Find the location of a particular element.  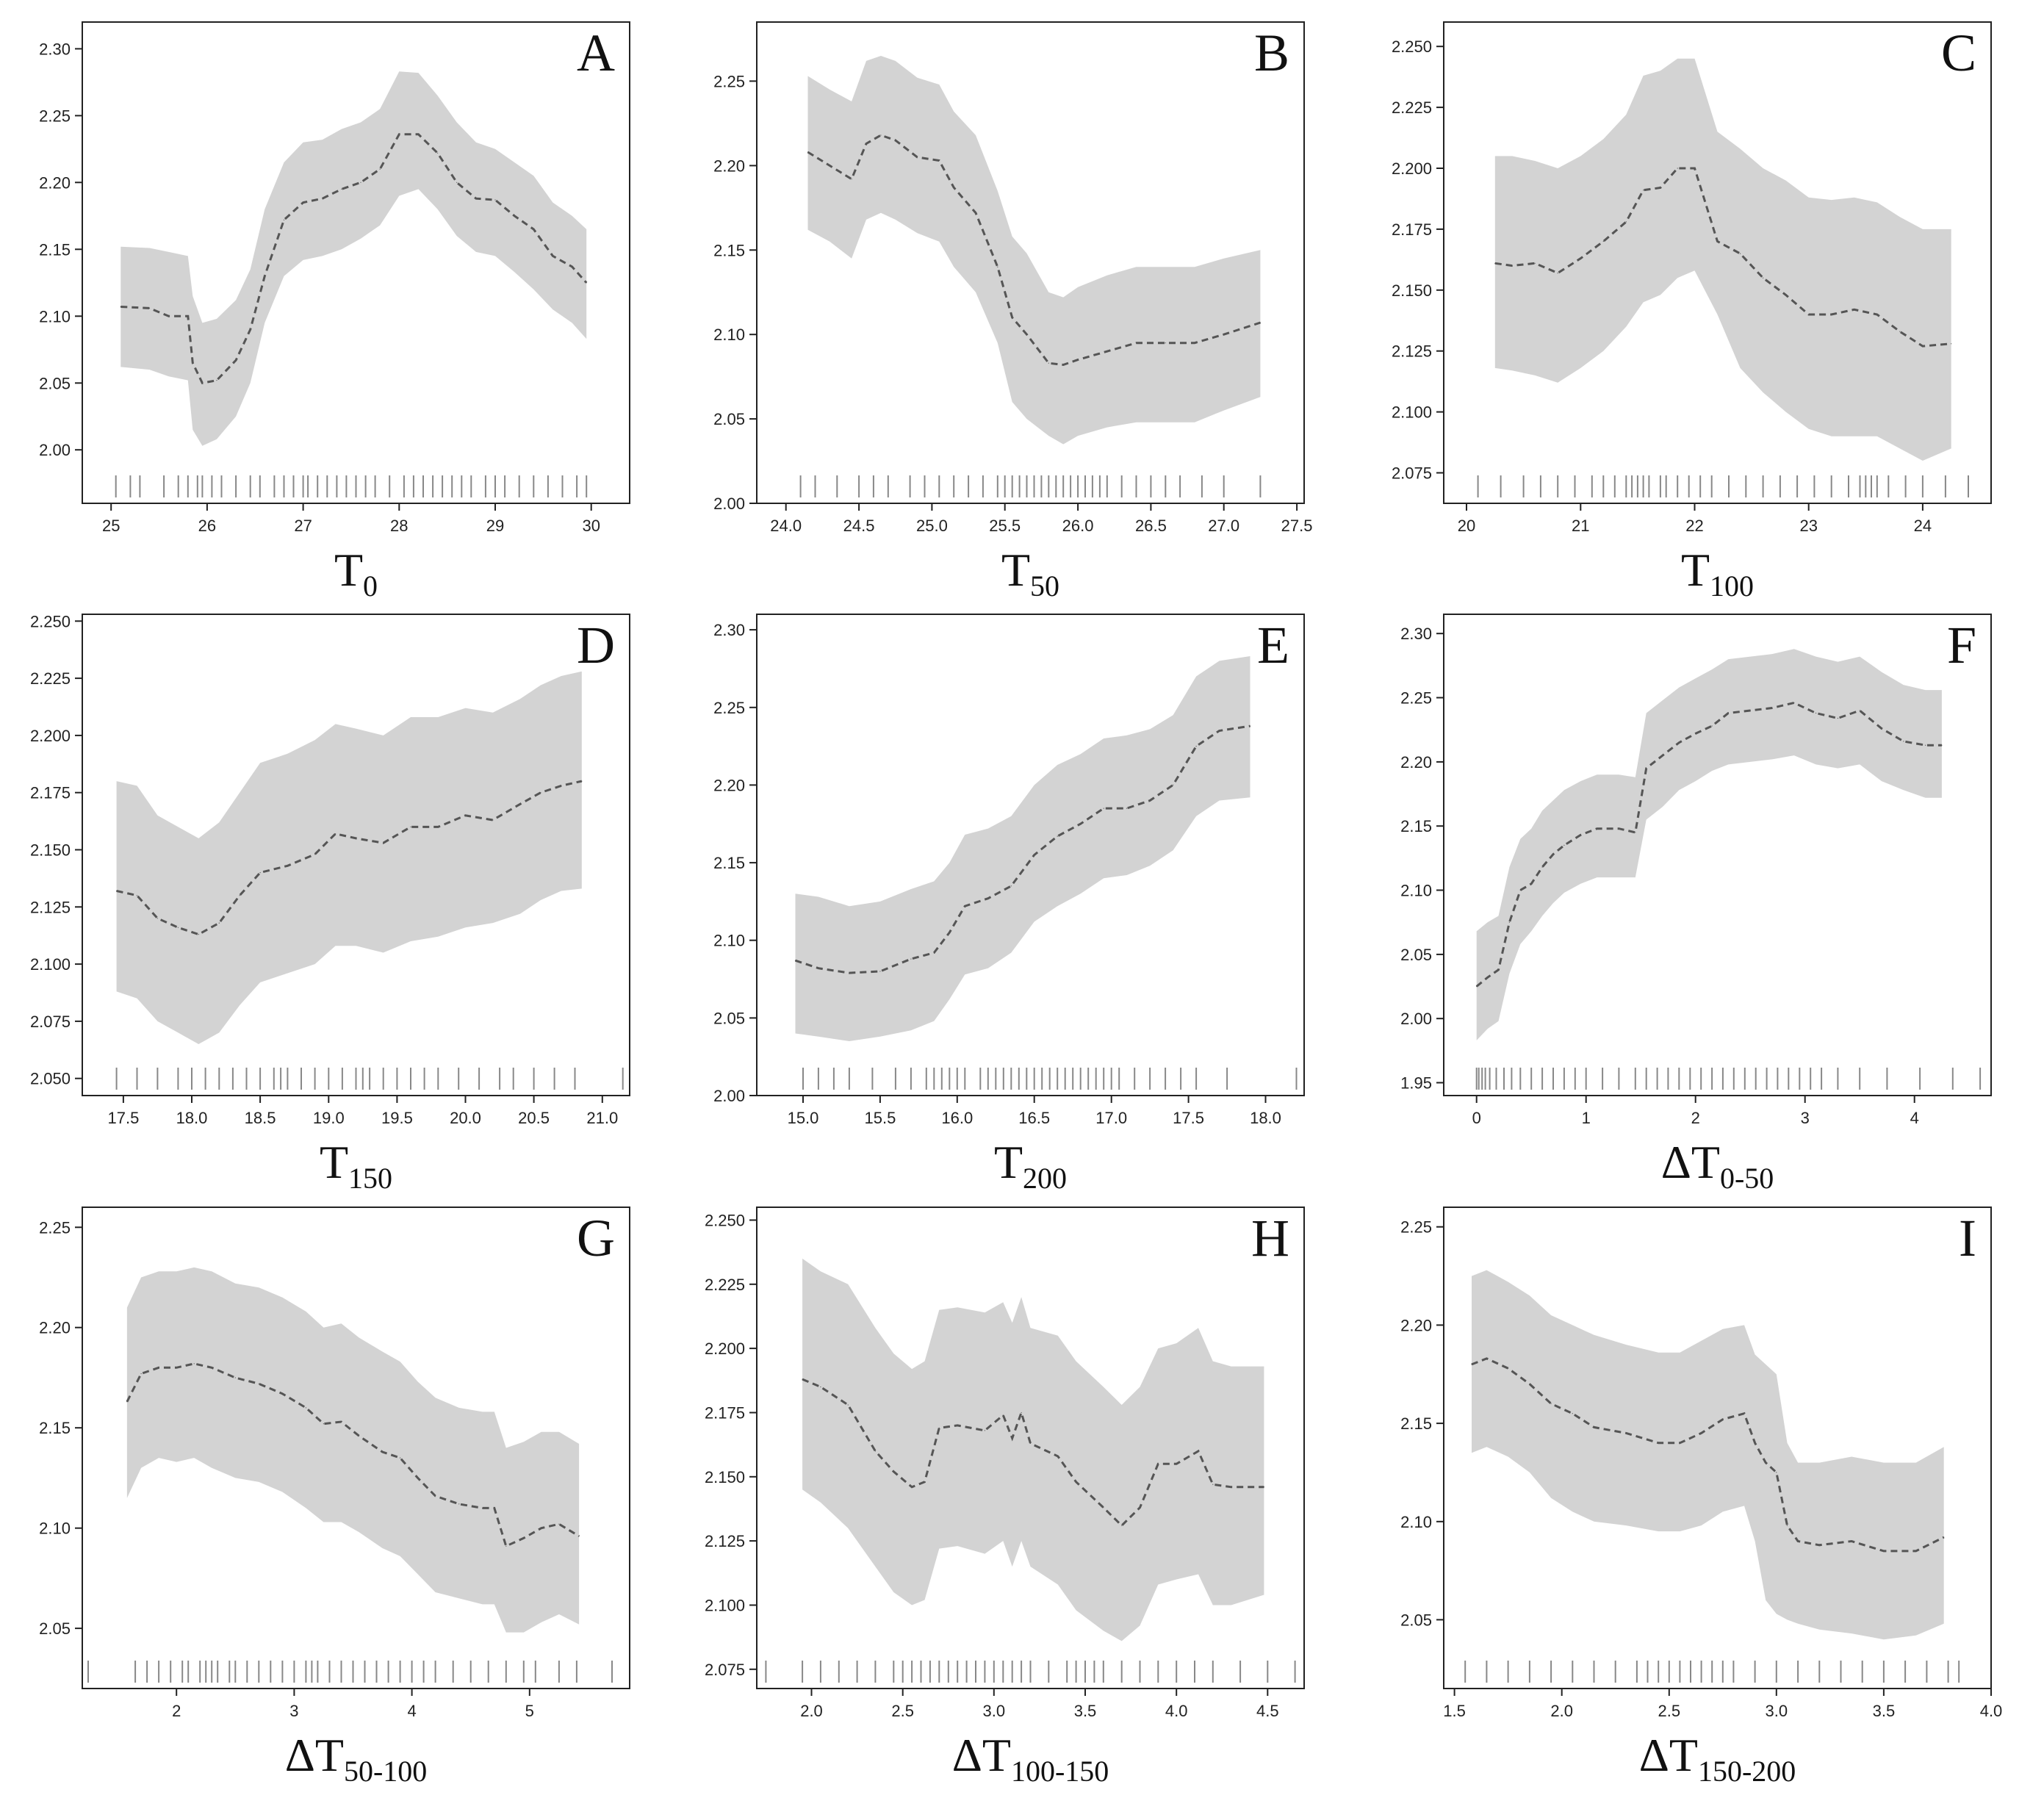

panel-e-label: E is located at coordinates (1273, 645).